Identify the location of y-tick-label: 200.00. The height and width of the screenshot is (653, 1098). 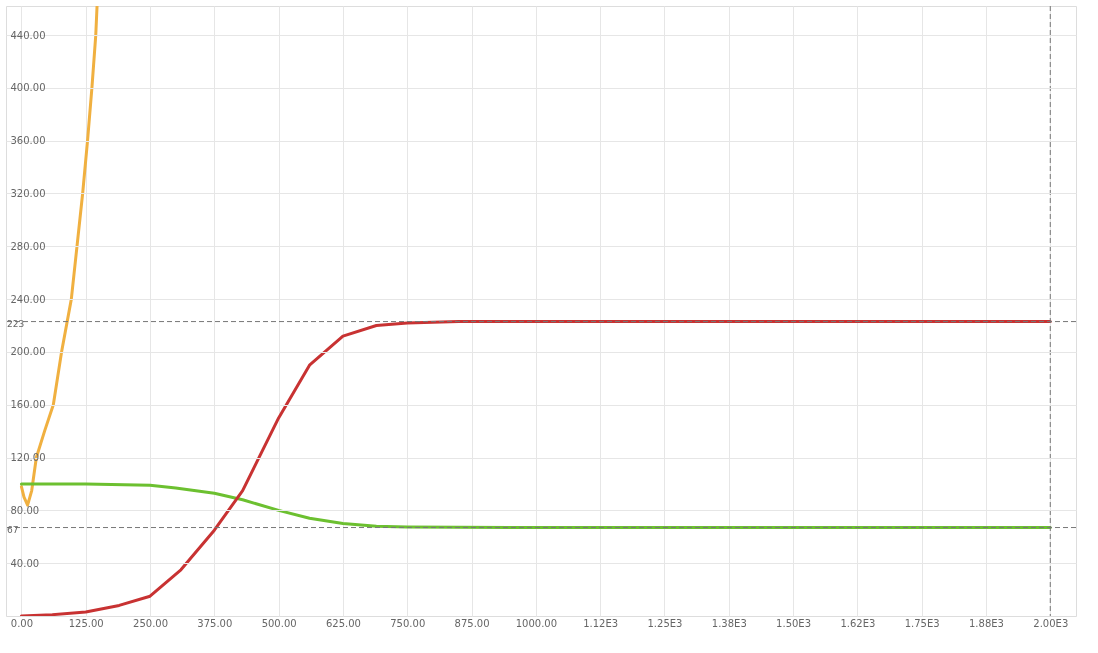
(28, 352).